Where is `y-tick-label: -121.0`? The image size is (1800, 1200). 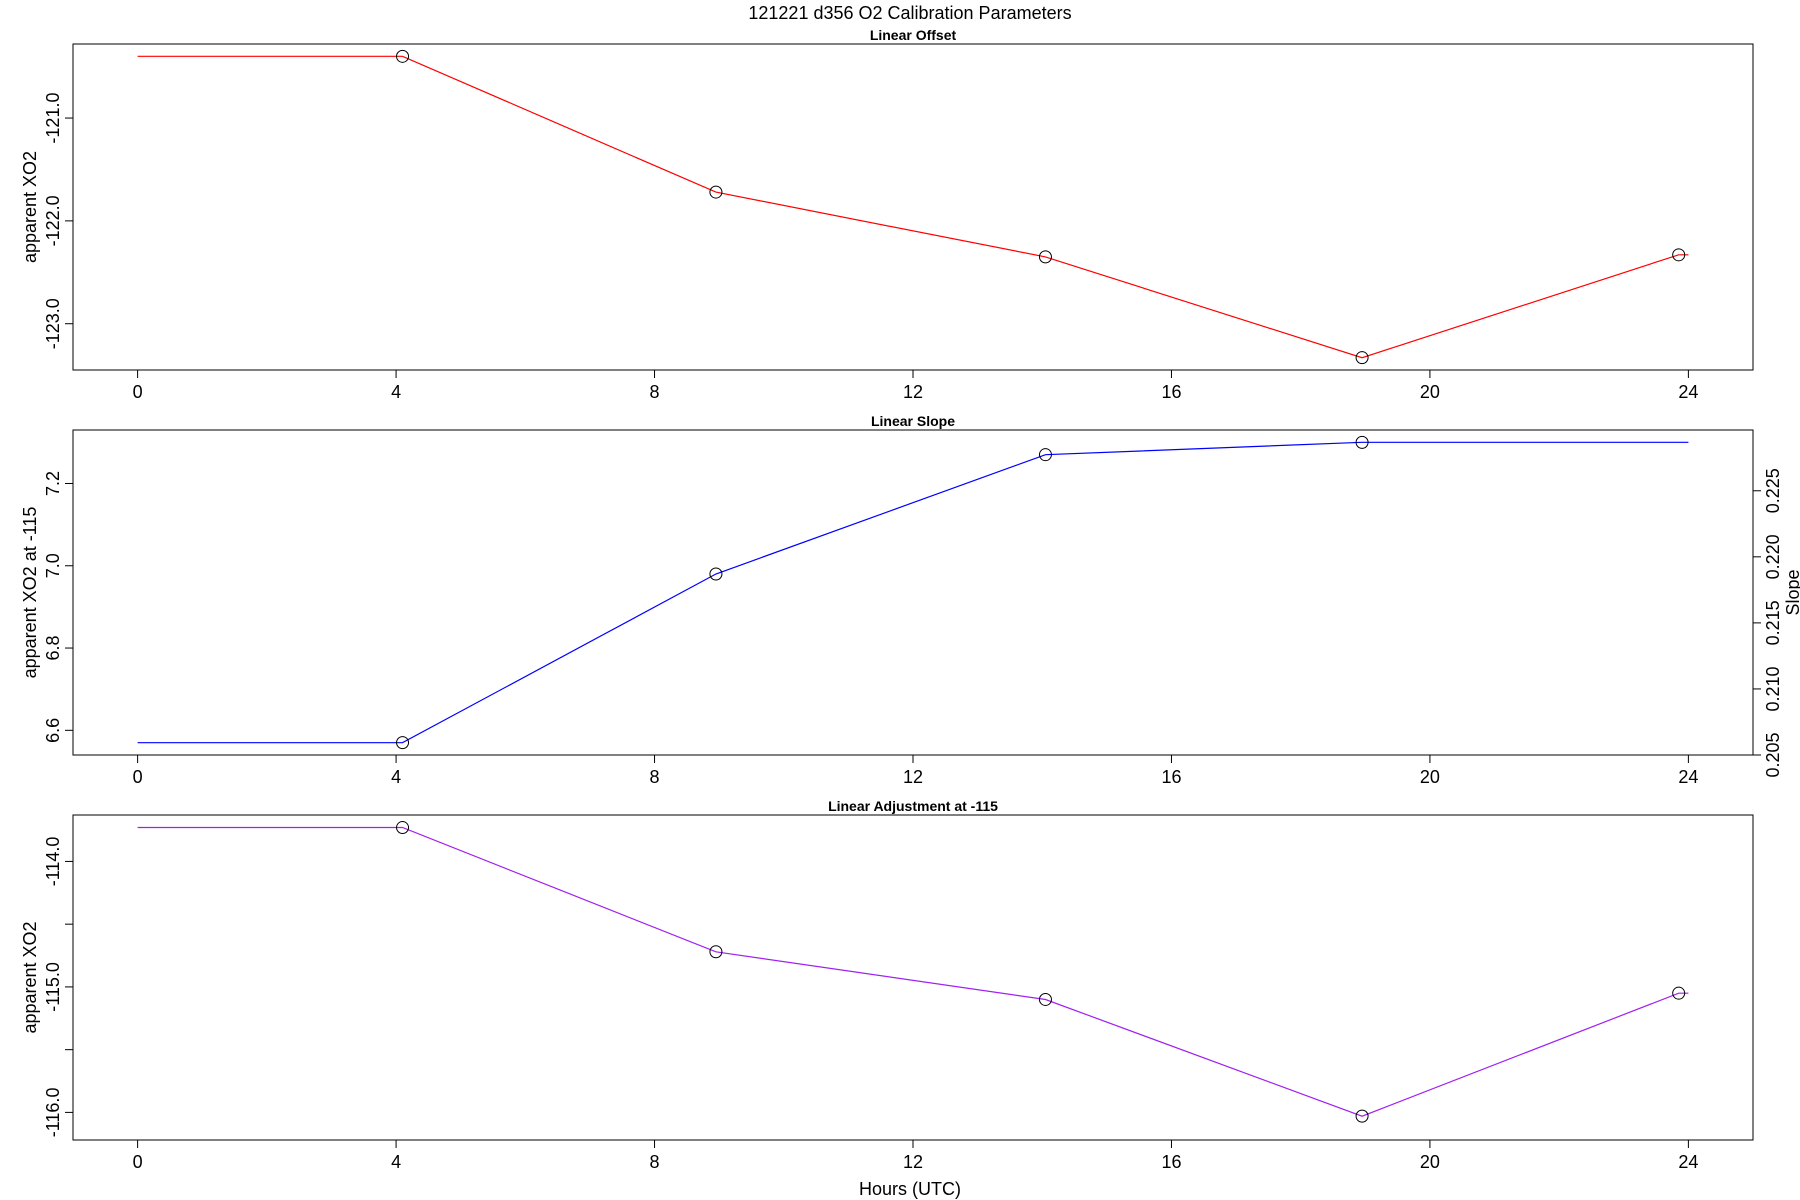 y-tick-label: -121.0 is located at coordinates (53, 118).